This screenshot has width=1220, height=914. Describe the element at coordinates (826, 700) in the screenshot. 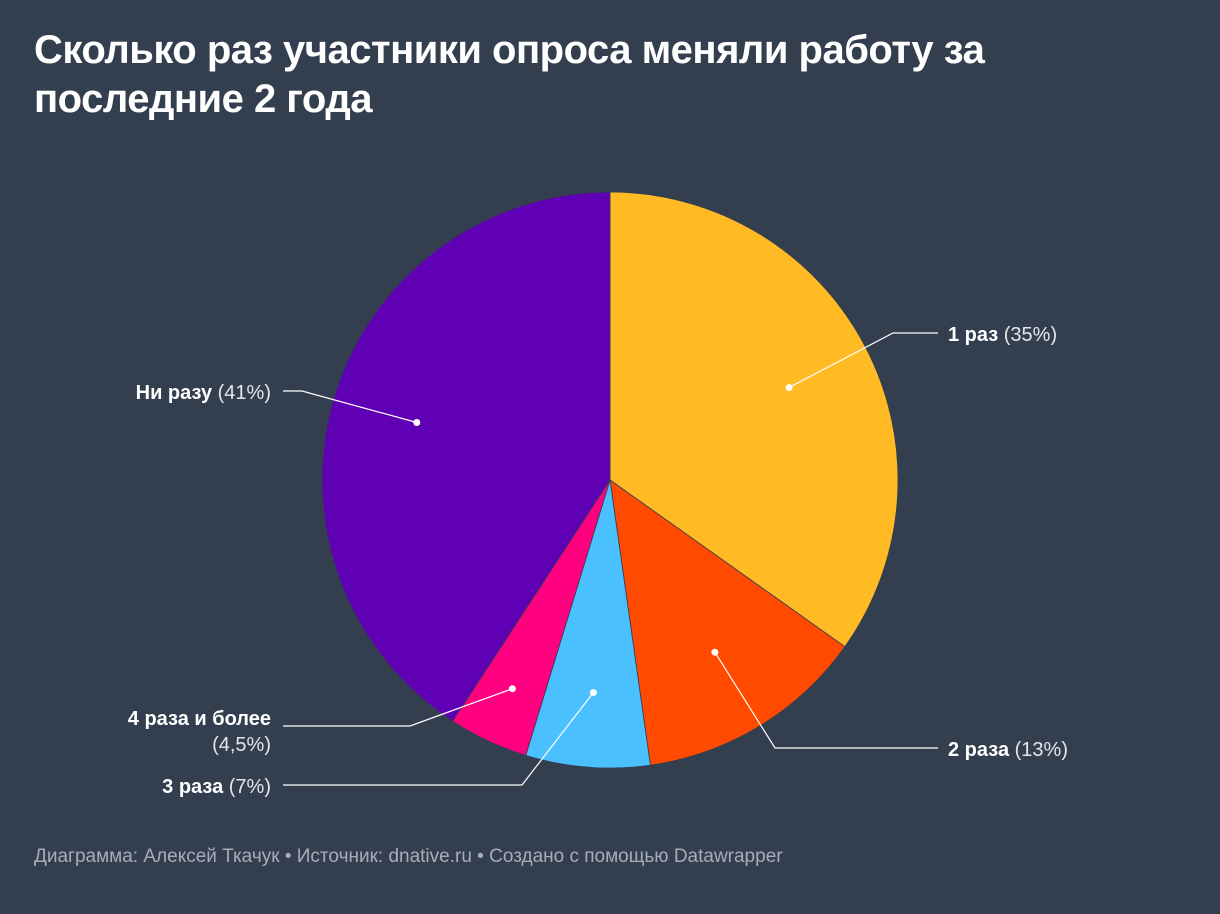

I see `leader-line-2-раза` at that location.